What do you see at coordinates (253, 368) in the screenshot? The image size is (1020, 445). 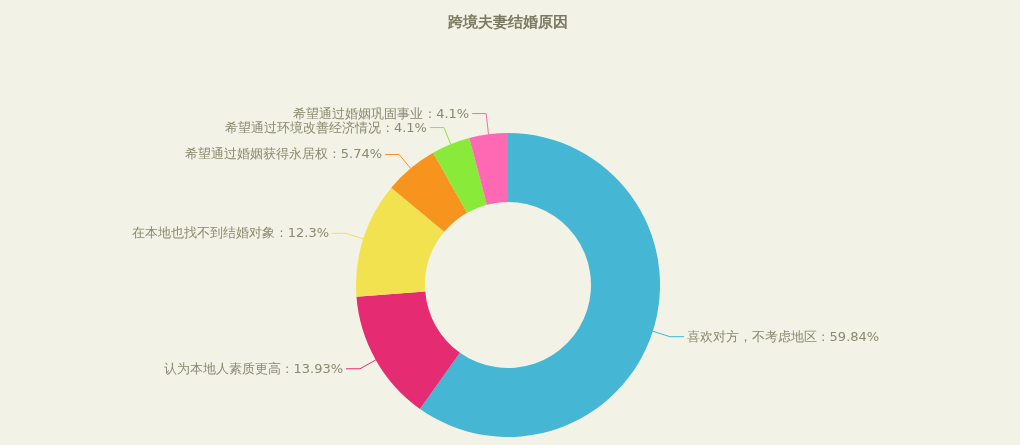 I see `slice-label: 认为本地人素质更高 : 13.93%` at bounding box center [253, 368].